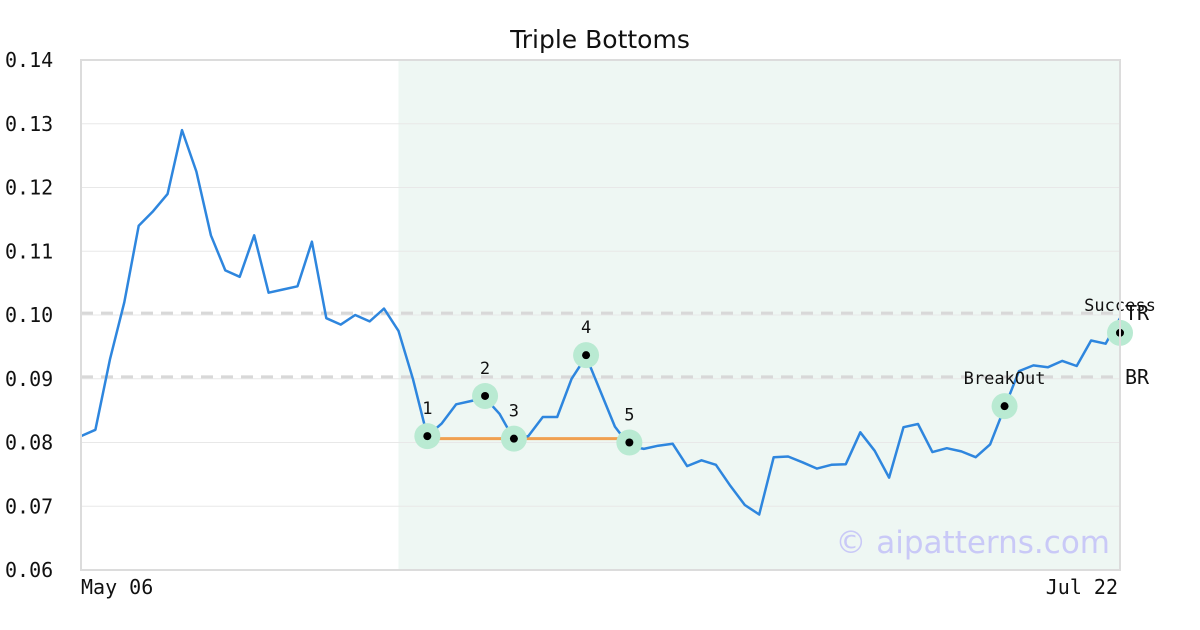 The image size is (1200, 630). What do you see at coordinates (615, 345) in the screenshot?
I see `reference-lines: TR BR` at bounding box center [615, 345].